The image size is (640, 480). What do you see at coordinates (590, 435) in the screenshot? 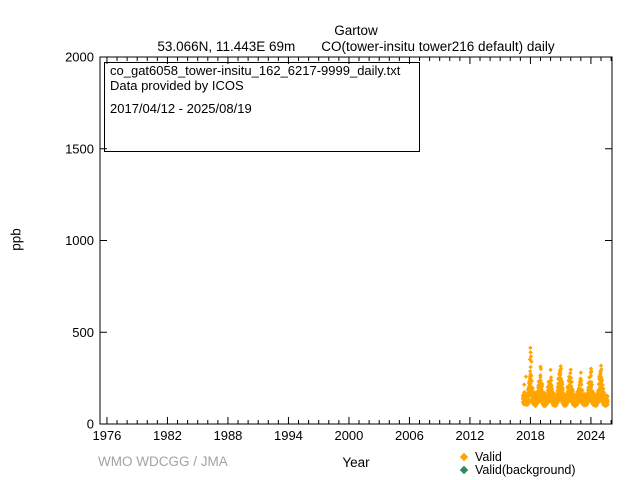
I see `x-tick-label: 2024` at bounding box center [590, 435].